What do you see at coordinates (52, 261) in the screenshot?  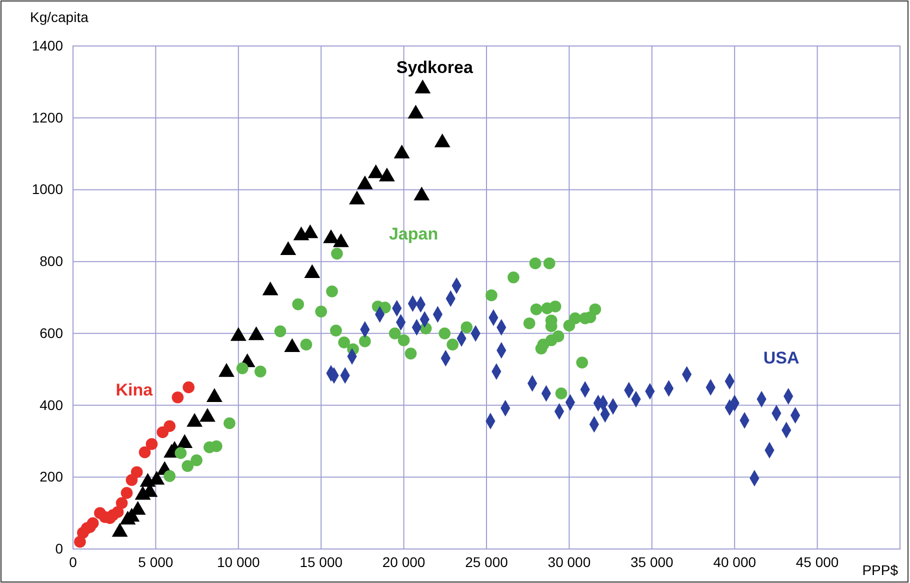 I see `y-tick-label: 800` at bounding box center [52, 261].